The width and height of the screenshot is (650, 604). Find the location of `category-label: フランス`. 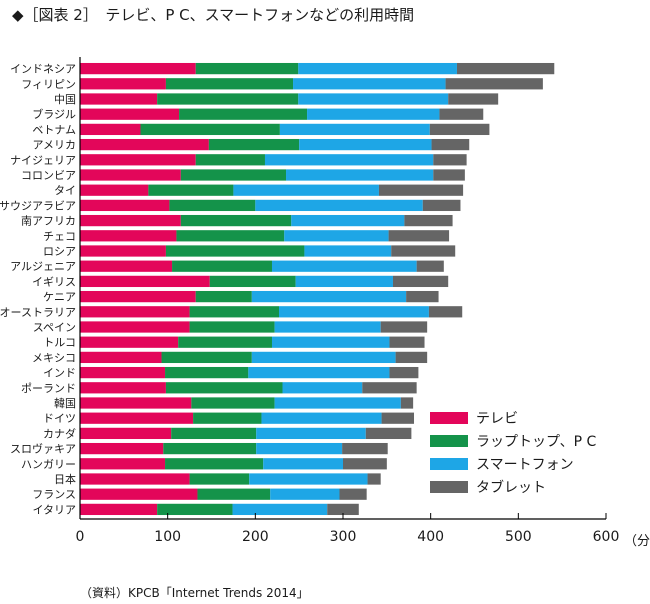

category-label: フランス is located at coordinates (54, 494).